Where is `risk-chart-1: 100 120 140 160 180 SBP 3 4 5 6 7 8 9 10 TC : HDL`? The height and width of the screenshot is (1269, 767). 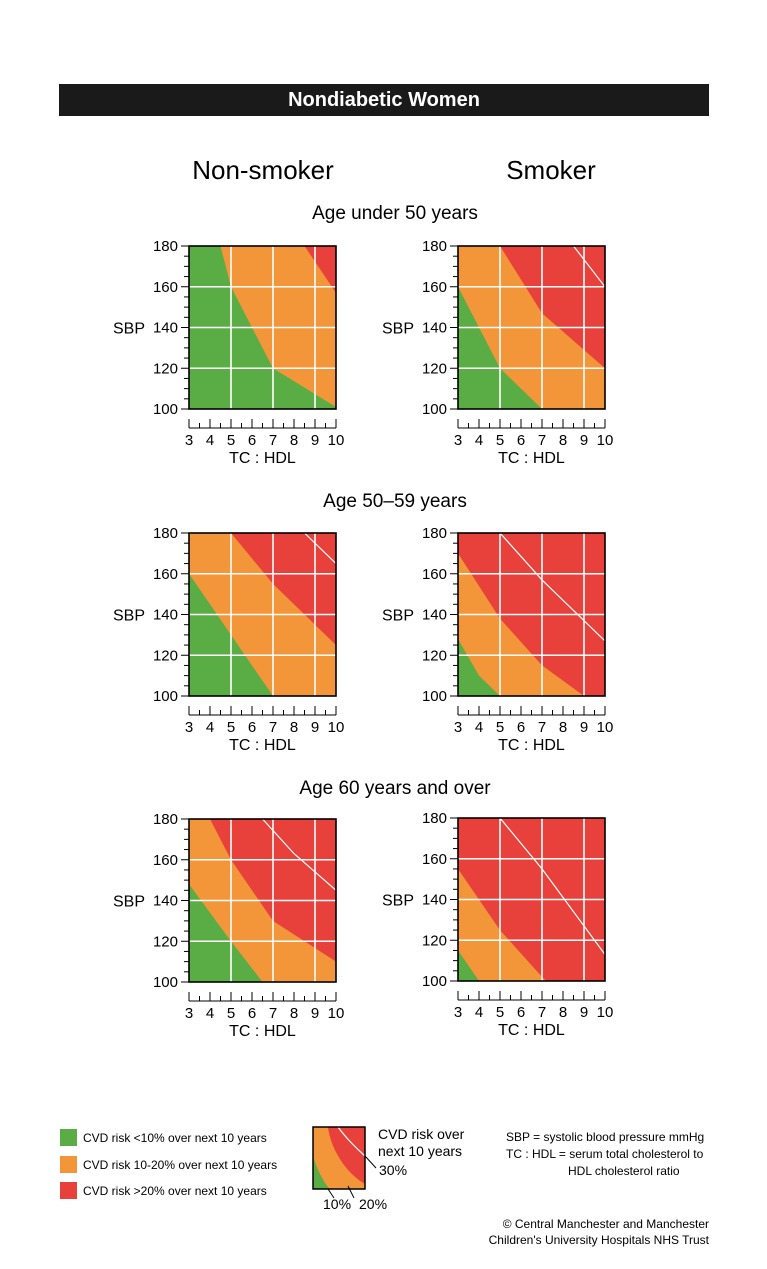
risk-chart-1: 100 120 140 160 180 SBP 3 4 5 6 7 8 9 10 TC : HDL is located at coordinates (229, 352).